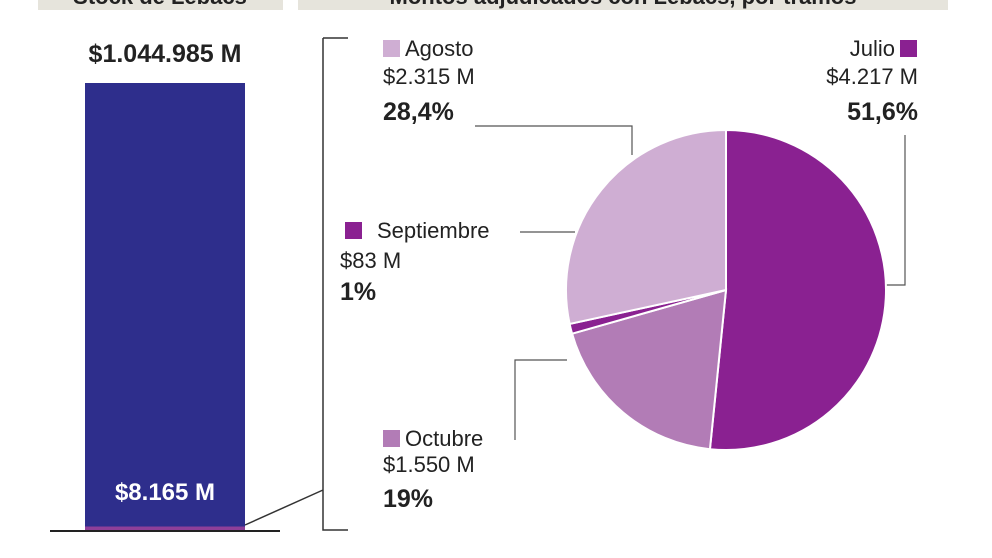 Image resolution: width=992 pixels, height=558 pixels. What do you see at coordinates (429, 76) in the screenshot?
I see `amount-label: $2.315 M` at bounding box center [429, 76].